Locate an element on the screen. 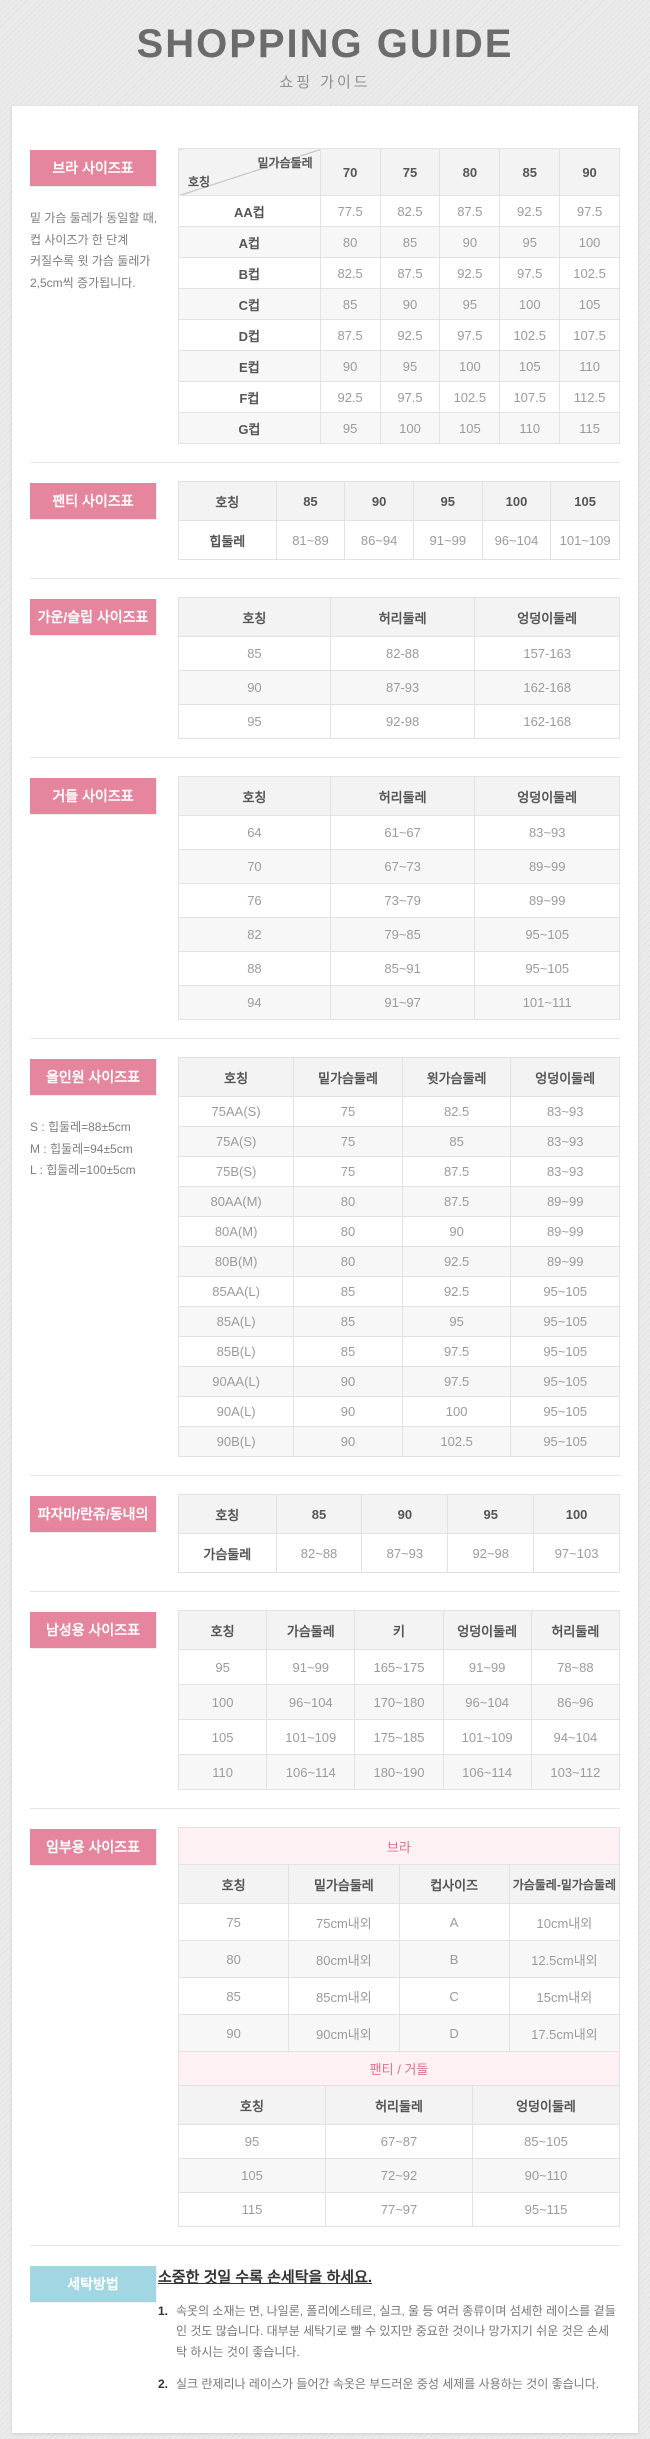 Image resolution: width=650 pixels, height=2439 pixels. table-cell: 80B(M) is located at coordinates (236, 1261).